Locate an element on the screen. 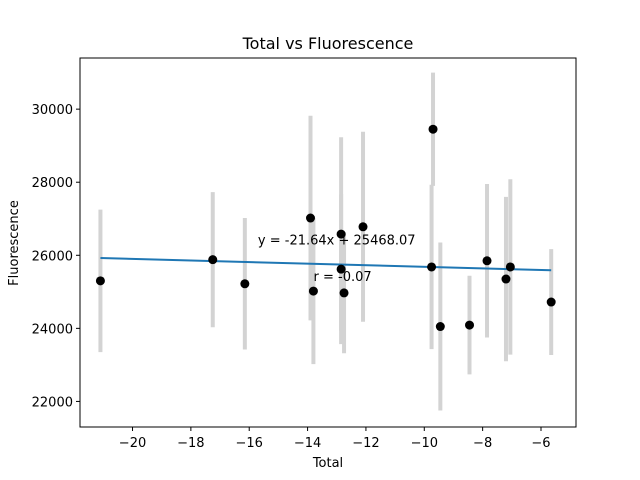 The image size is (640, 480). x-tick-label: −20 is located at coordinates (132, 443).